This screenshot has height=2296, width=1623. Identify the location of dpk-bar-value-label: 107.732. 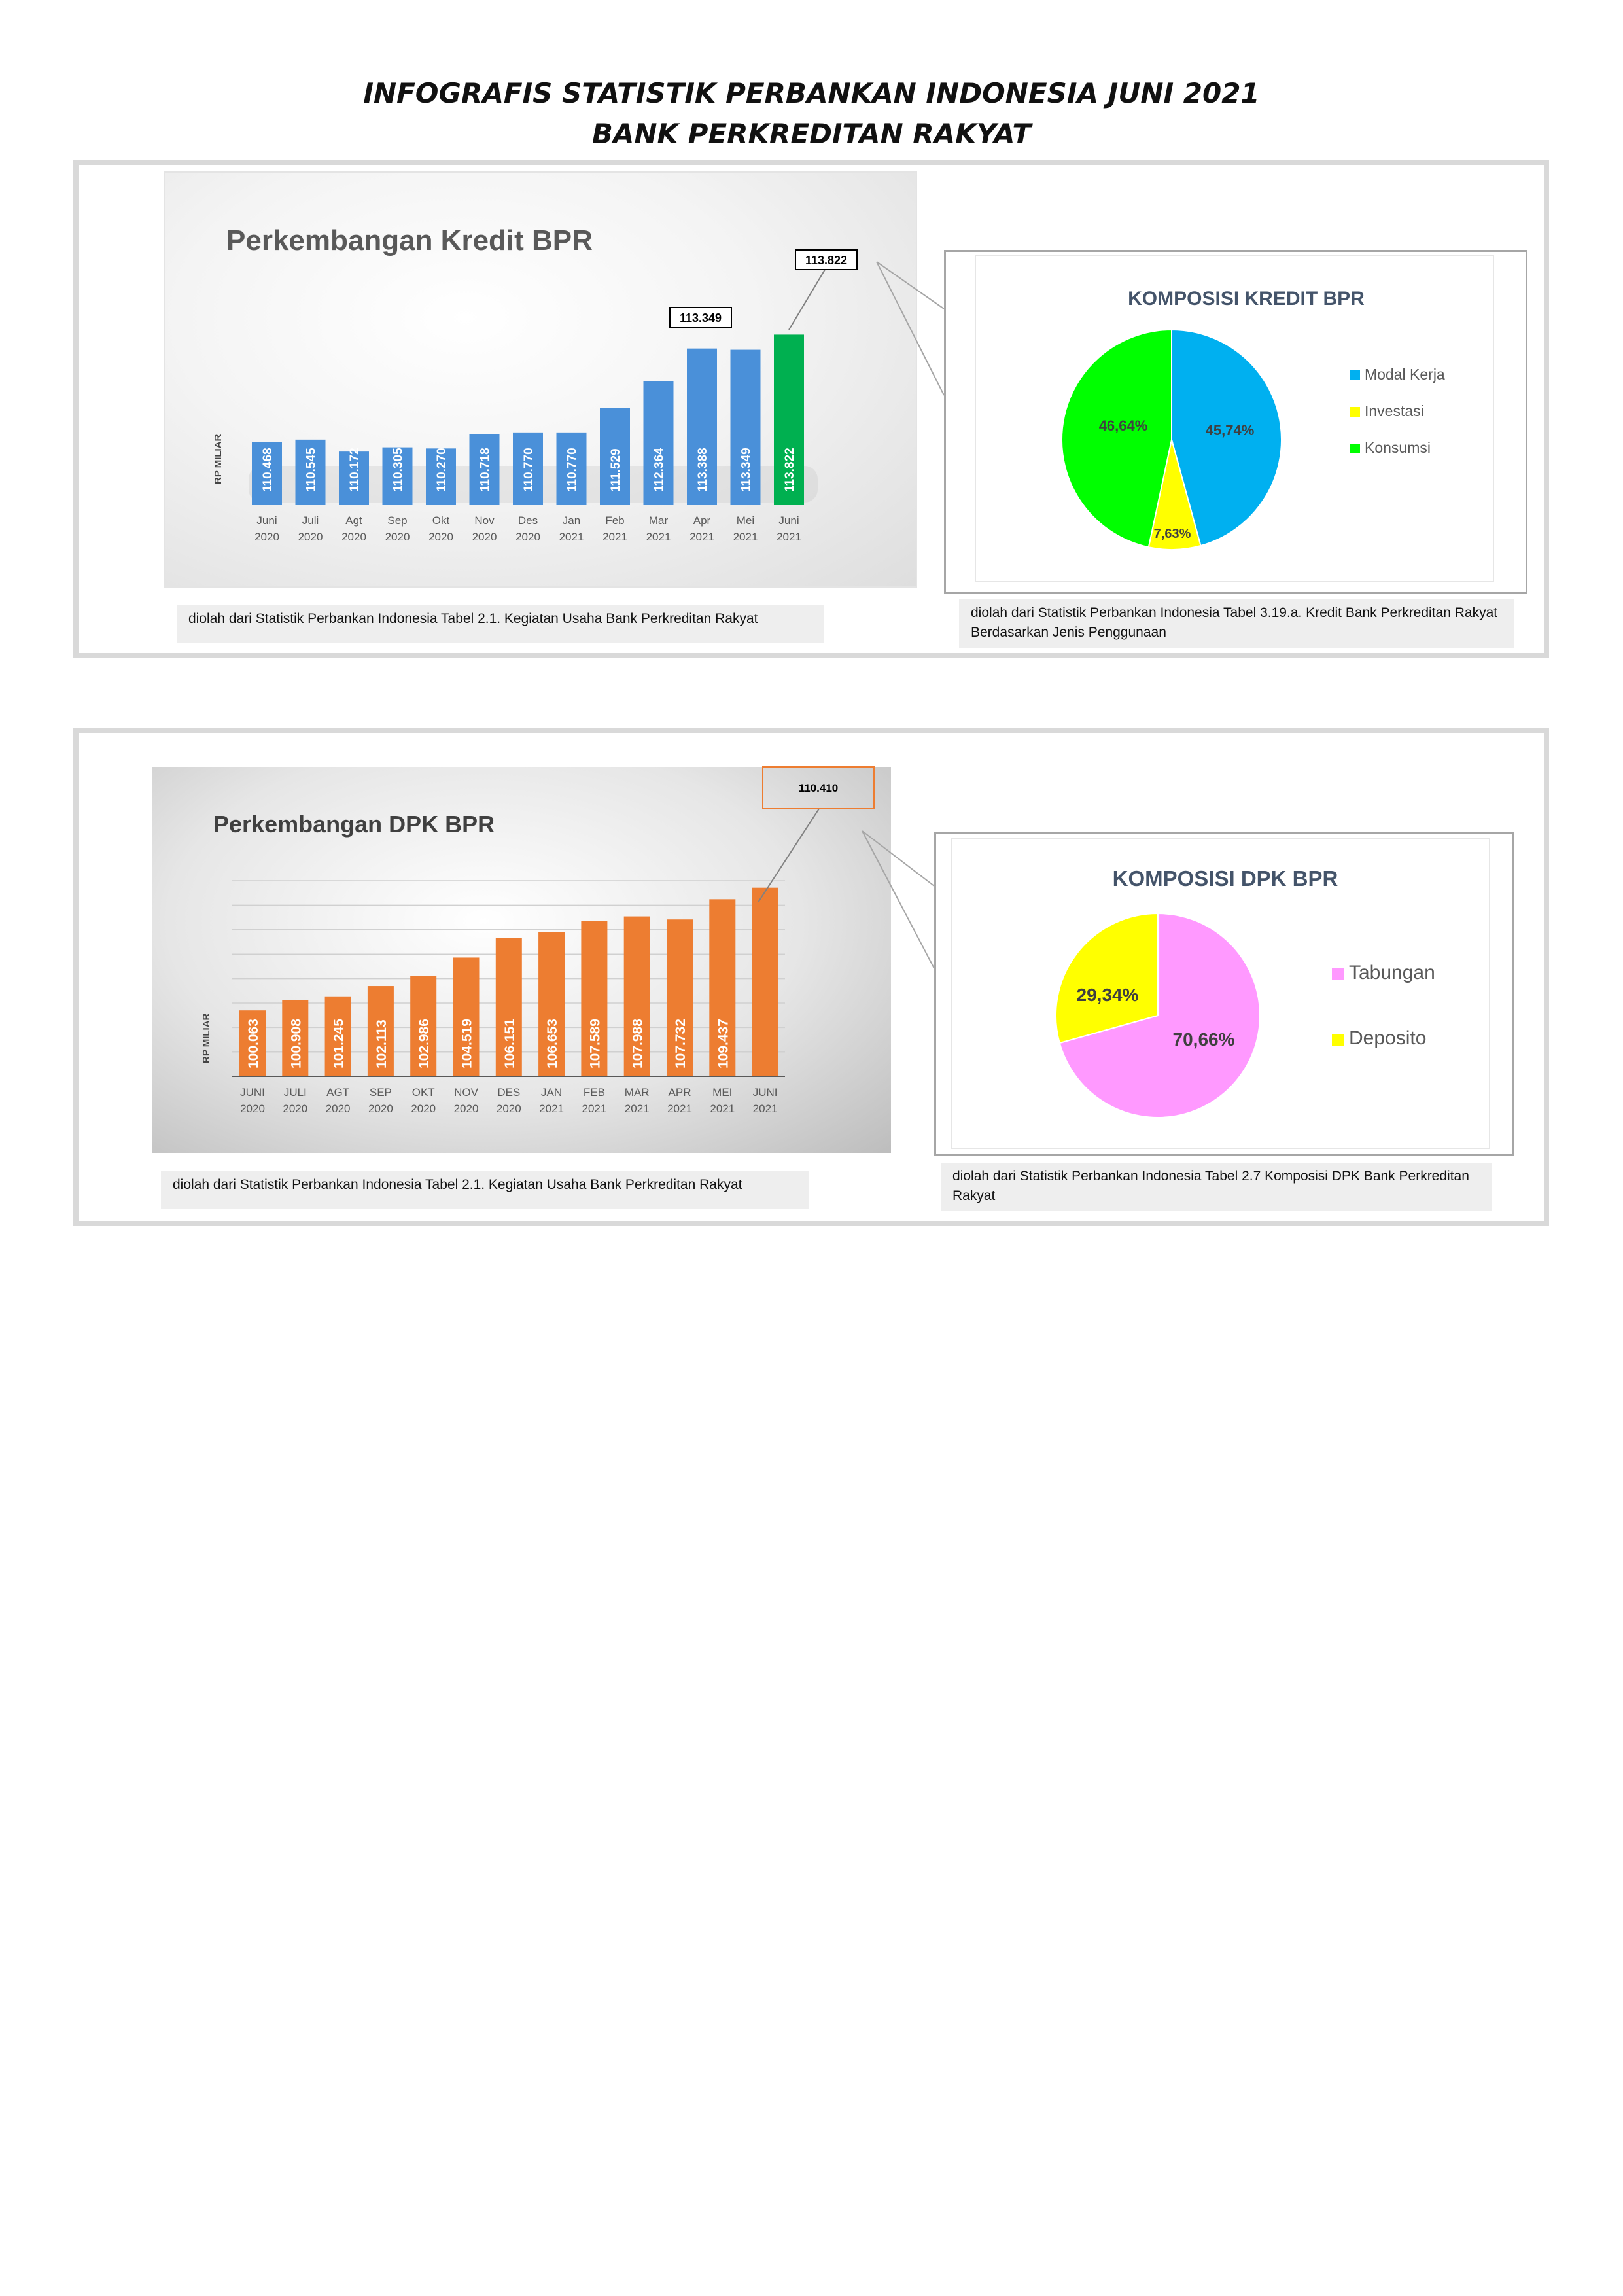
(681, 1044).